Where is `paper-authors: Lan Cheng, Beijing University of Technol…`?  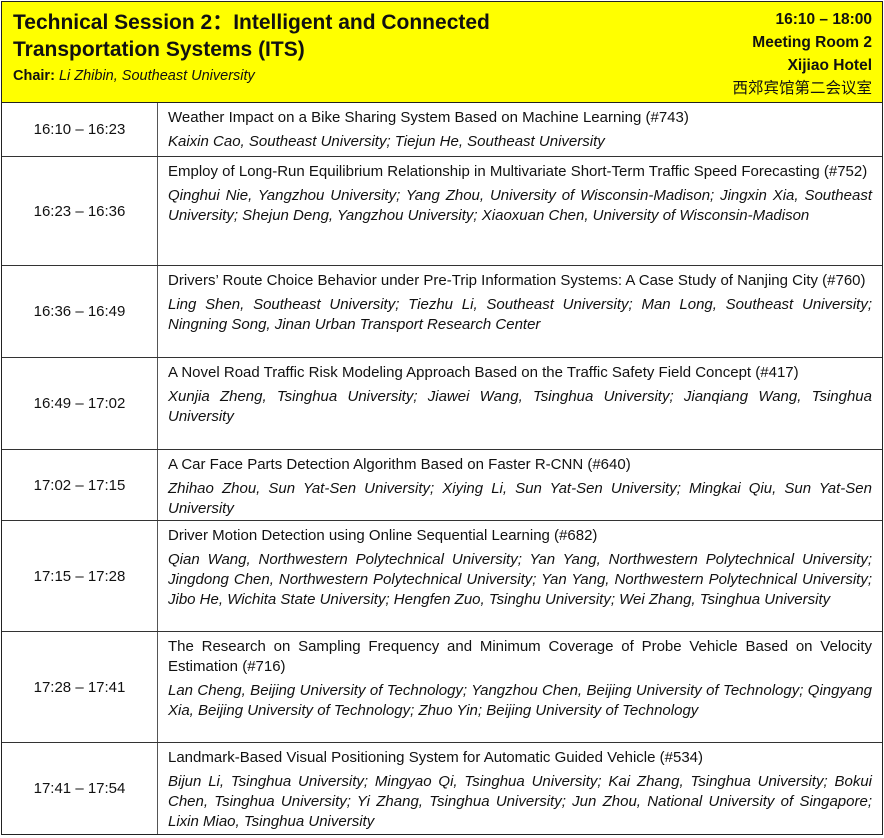
paper-authors: Lan Cheng, Beijing University of Technol… is located at coordinates (520, 700).